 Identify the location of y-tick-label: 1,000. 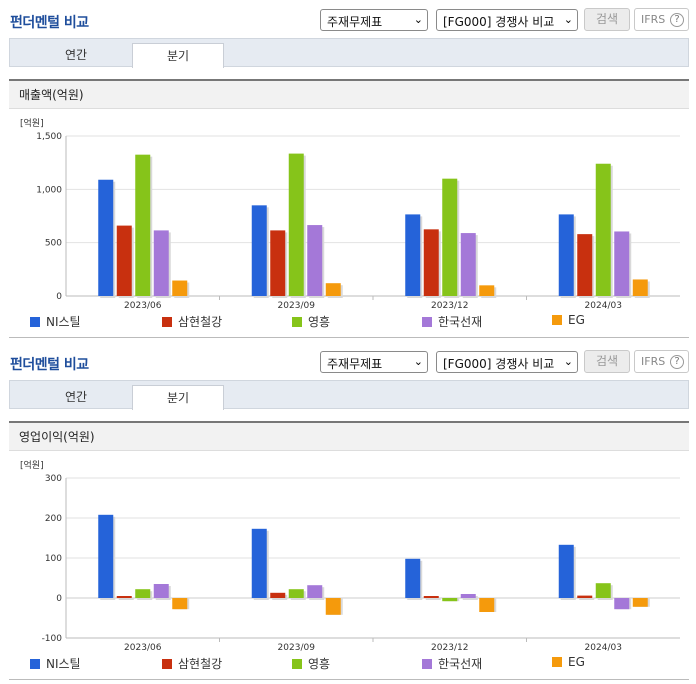
(49, 190).